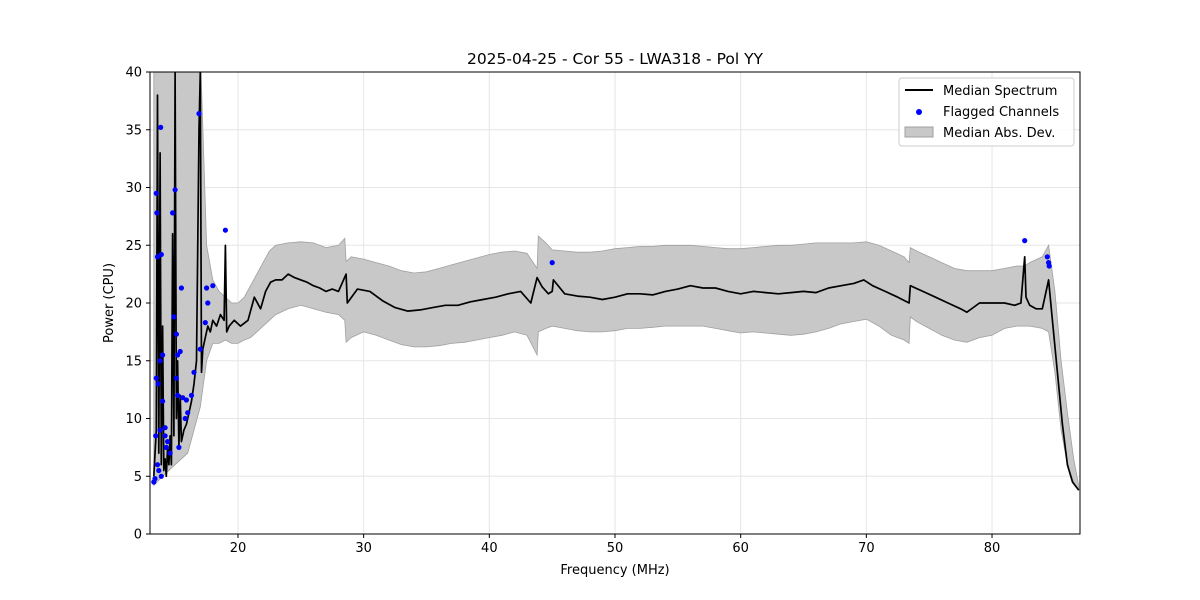 Image resolution: width=1200 pixels, height=600 pixels. Describe the element at coordinates (133, 419) in the screenshot. I see `y-tick-label: 10` at that location.